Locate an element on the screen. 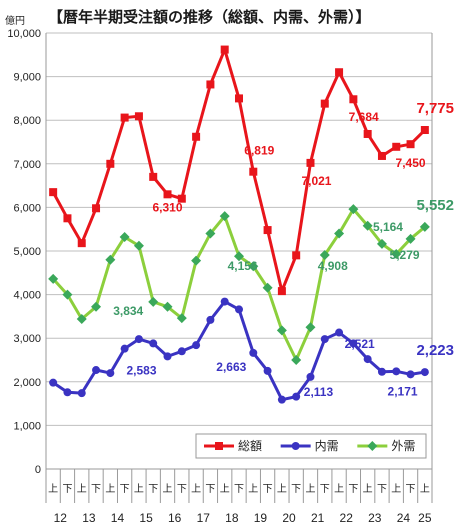 This screenshot has height=532, width=456. y-tick-label: 3,000 is located at coordinates (27, 339).